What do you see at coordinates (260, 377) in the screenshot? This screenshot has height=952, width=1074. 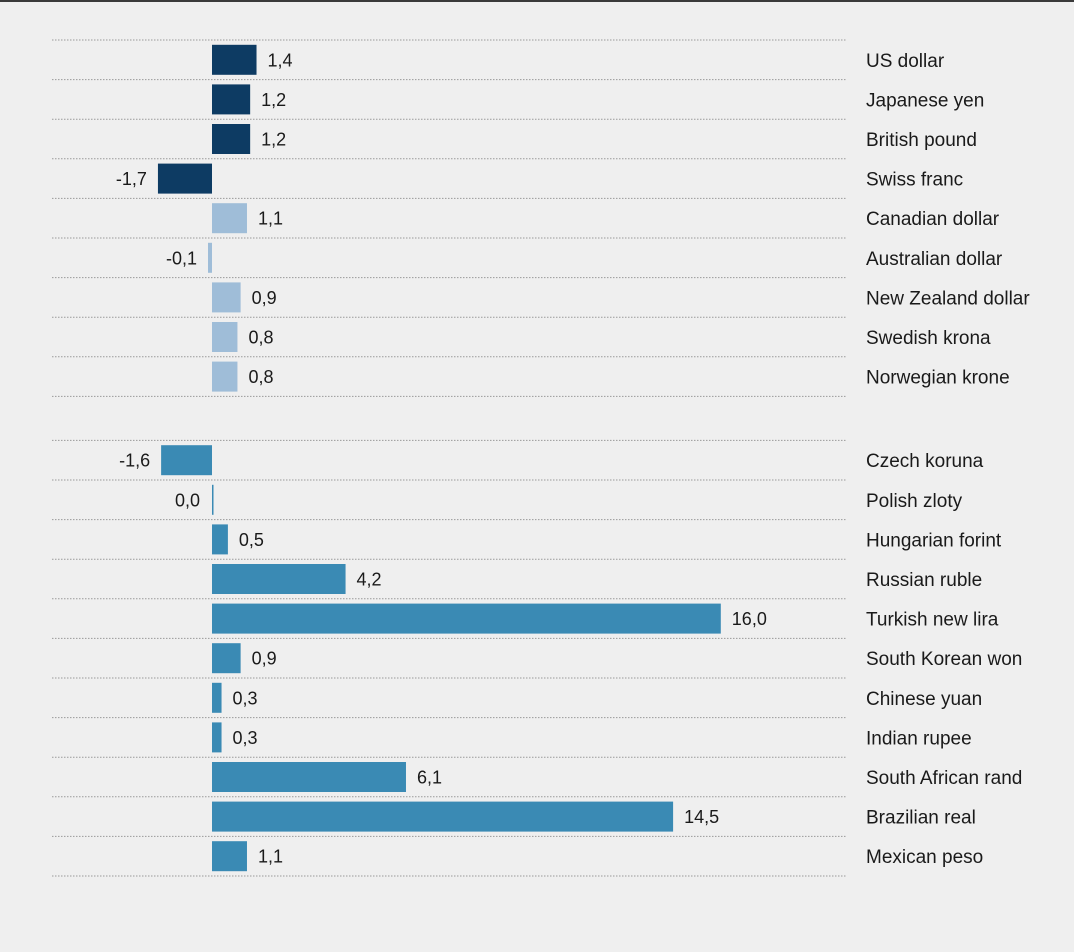 I see `value-label-norwegian-krone: 0,8` at bounding box center [260, 377].